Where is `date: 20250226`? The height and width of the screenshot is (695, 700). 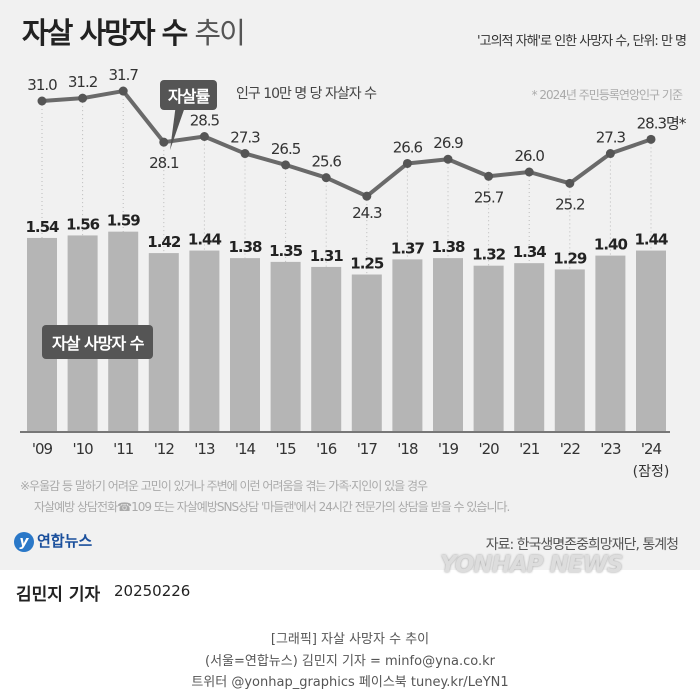
date: 20250226 is located at coordinates (152, 591).